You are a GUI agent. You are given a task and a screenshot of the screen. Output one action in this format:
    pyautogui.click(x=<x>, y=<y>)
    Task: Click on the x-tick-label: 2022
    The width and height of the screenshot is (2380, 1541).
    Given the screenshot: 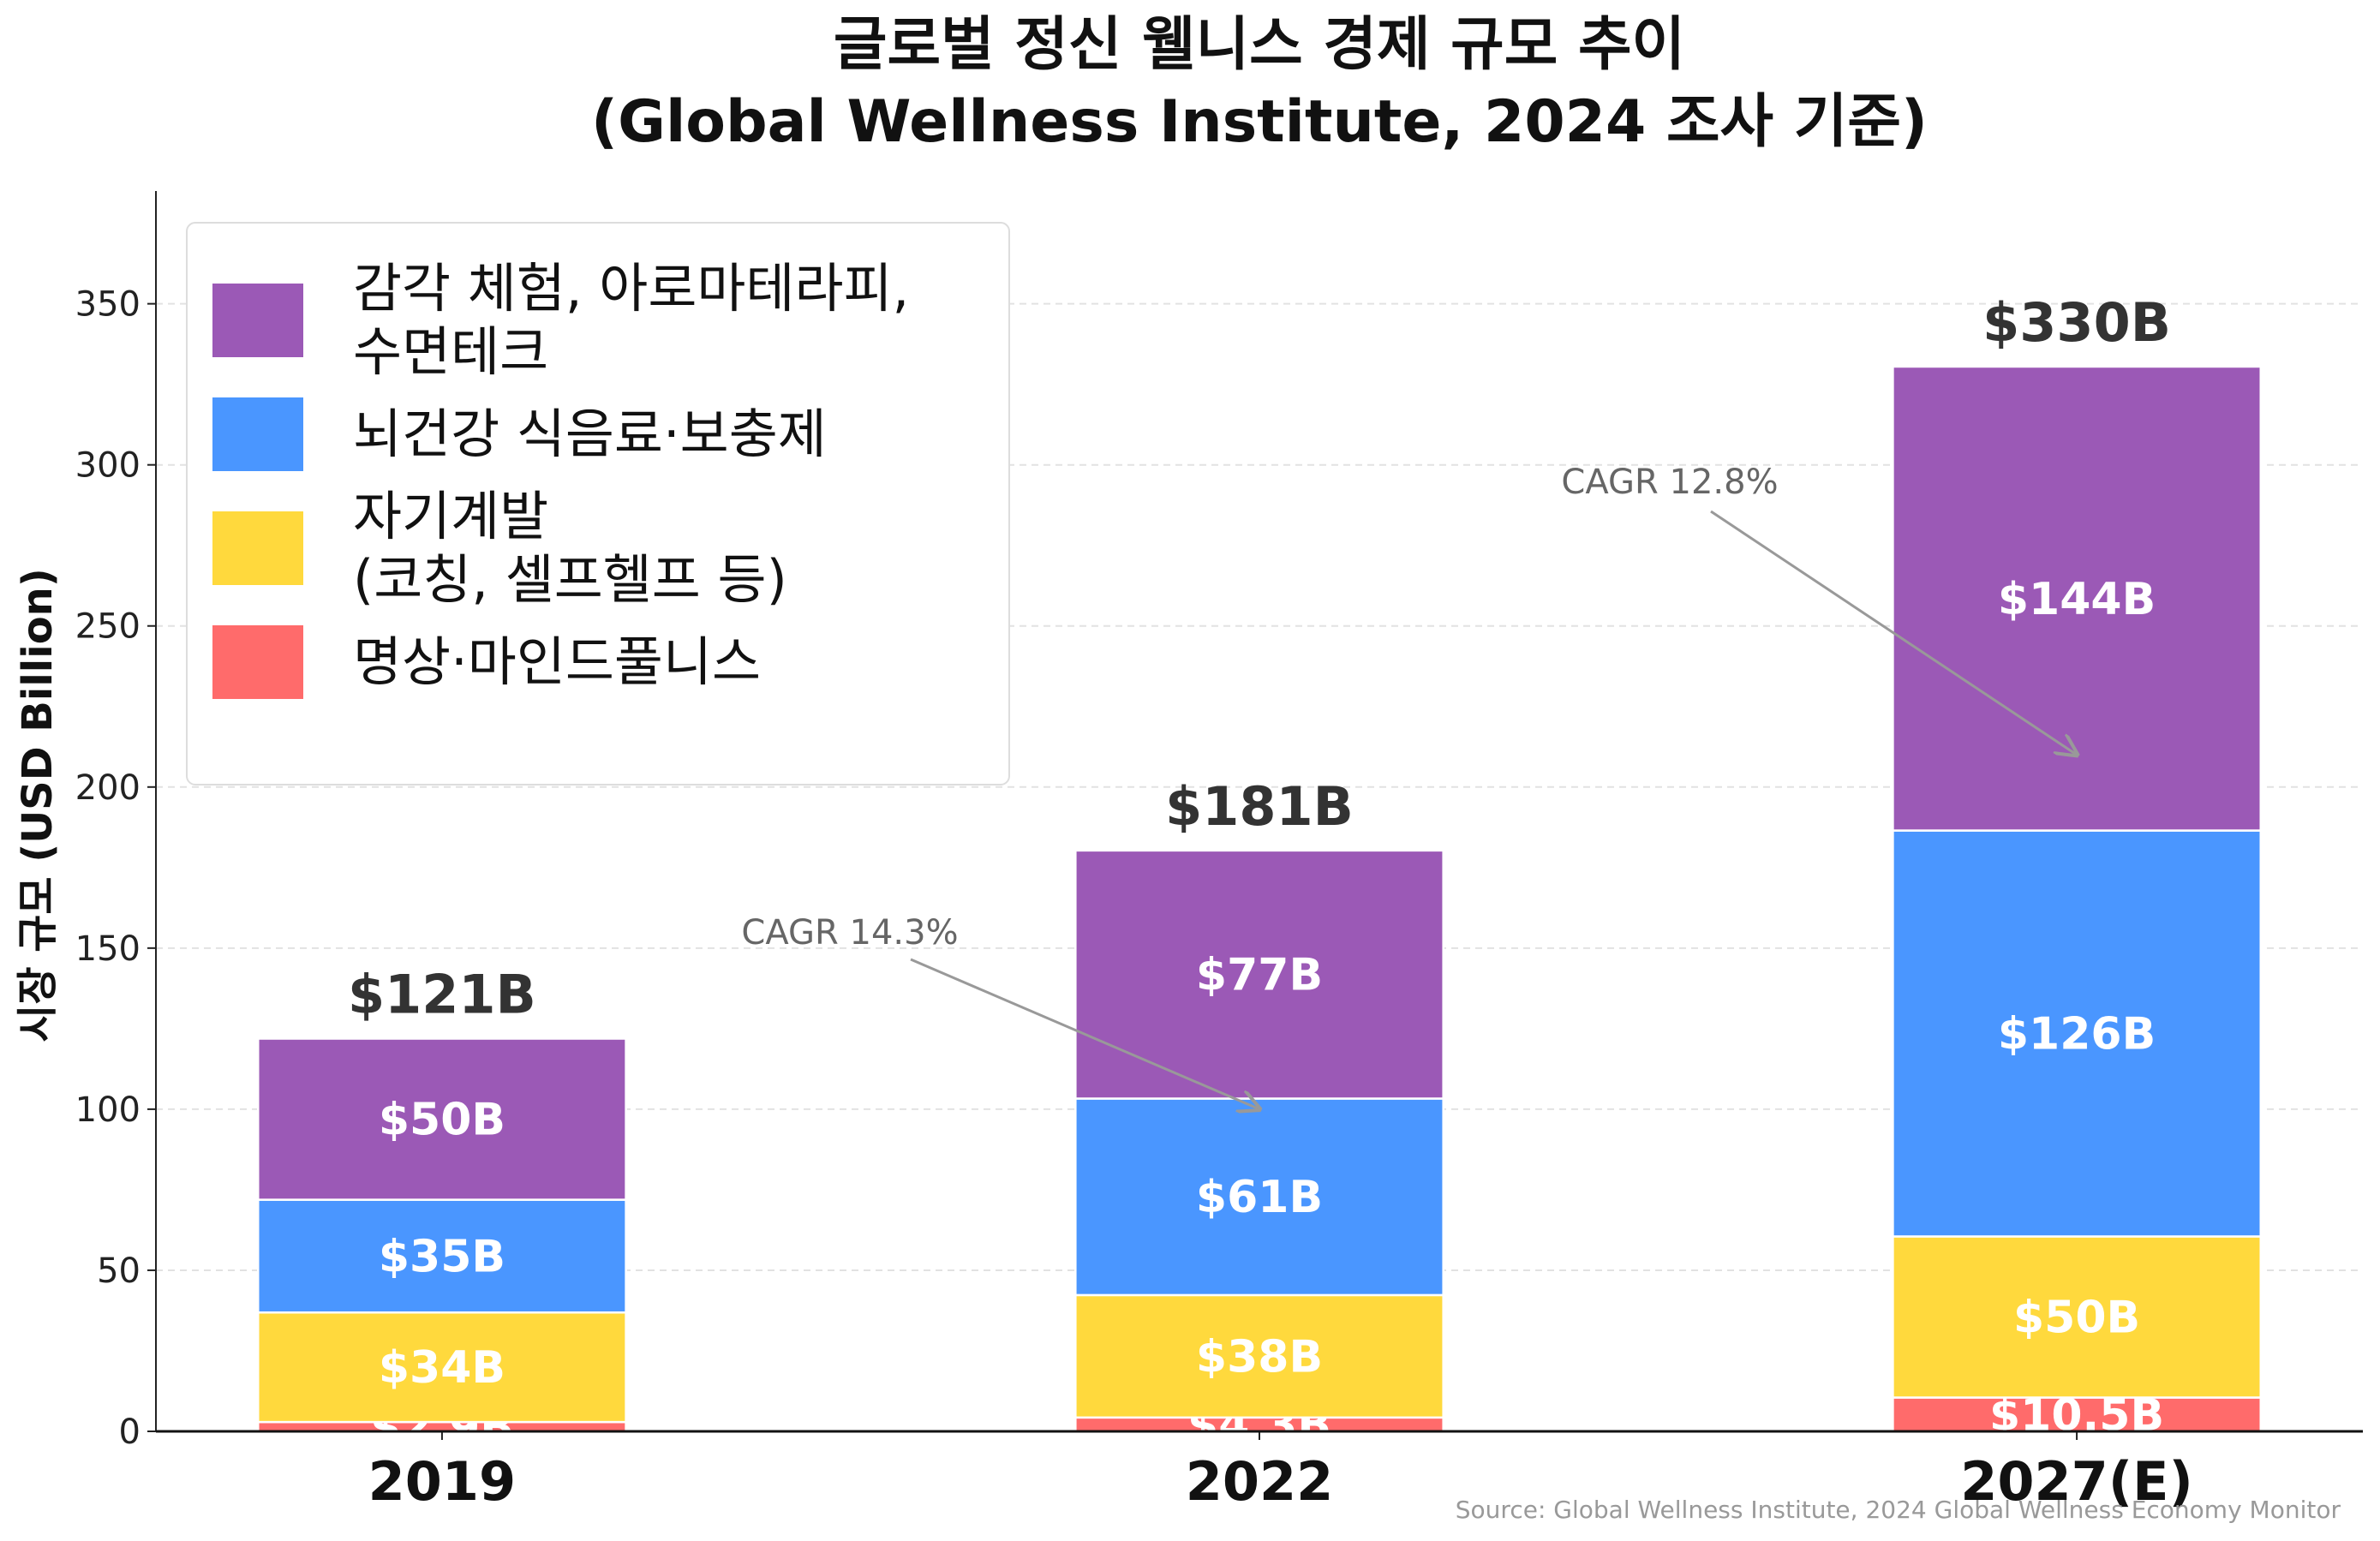 What is the action you would take?
    pyautogui.click(x=1260, y=1481)
    